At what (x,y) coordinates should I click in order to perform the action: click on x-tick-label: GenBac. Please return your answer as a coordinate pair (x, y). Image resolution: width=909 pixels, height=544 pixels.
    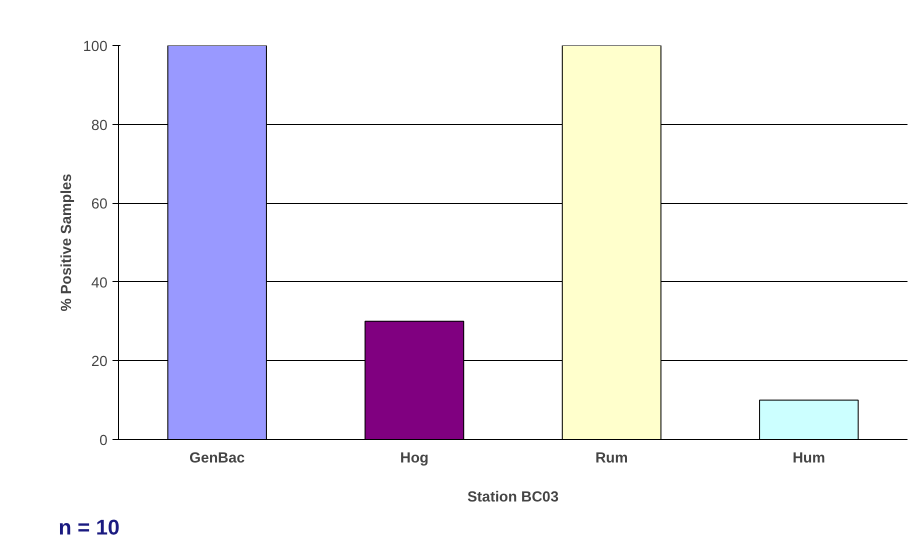
    Looking at the image, I should click on (217, 458).